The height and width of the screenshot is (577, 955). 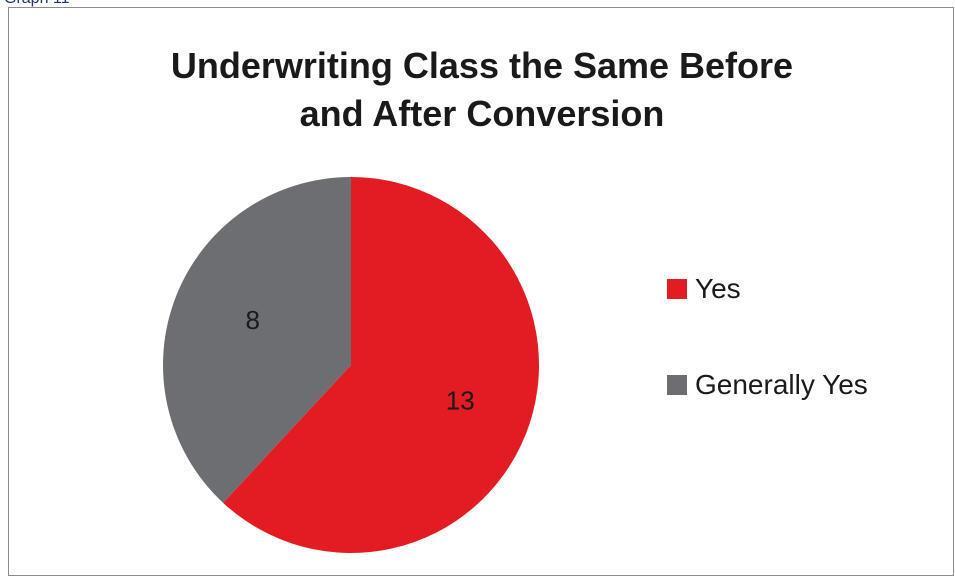 I want to click on figure-caption: Graph 11, so click(x=37, y=4).